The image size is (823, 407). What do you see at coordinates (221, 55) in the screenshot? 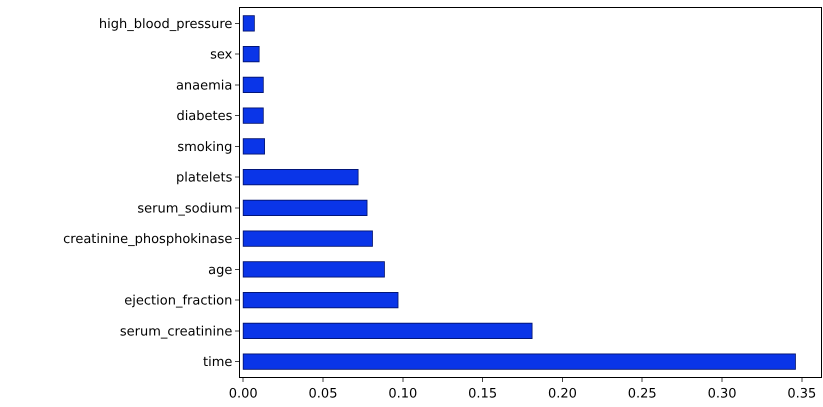
I see `y-tick-label: sex` at bounding box center [221, 55].